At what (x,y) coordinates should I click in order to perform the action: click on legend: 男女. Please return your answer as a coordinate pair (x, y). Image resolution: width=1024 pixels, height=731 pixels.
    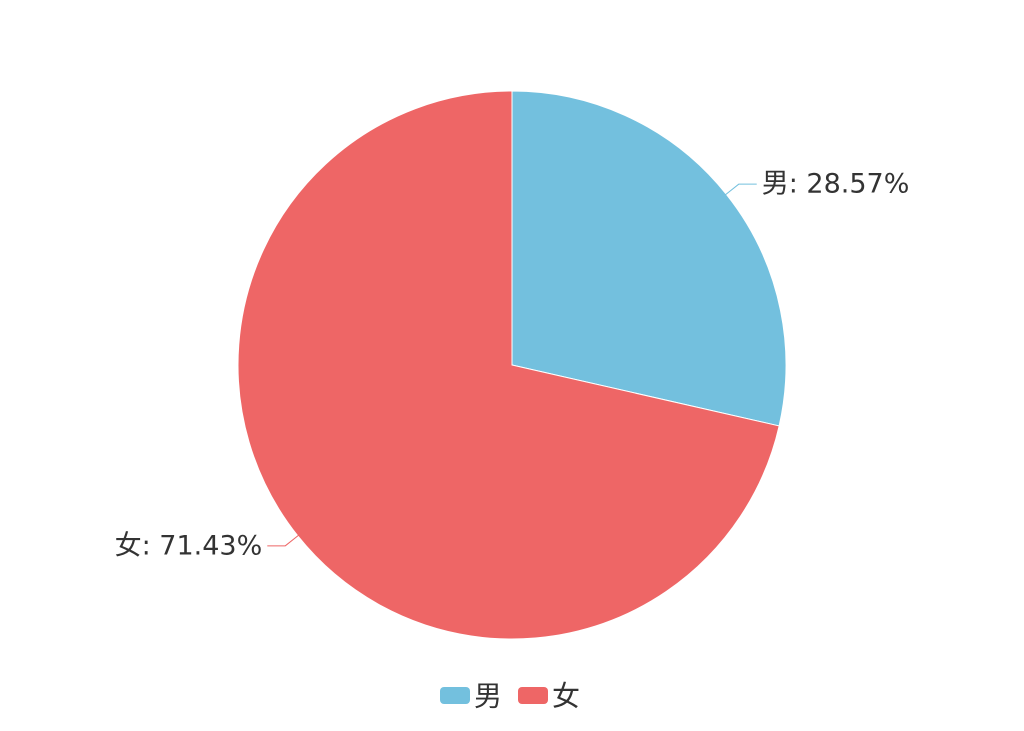
    Looking at the image, I should click on (510, 696).